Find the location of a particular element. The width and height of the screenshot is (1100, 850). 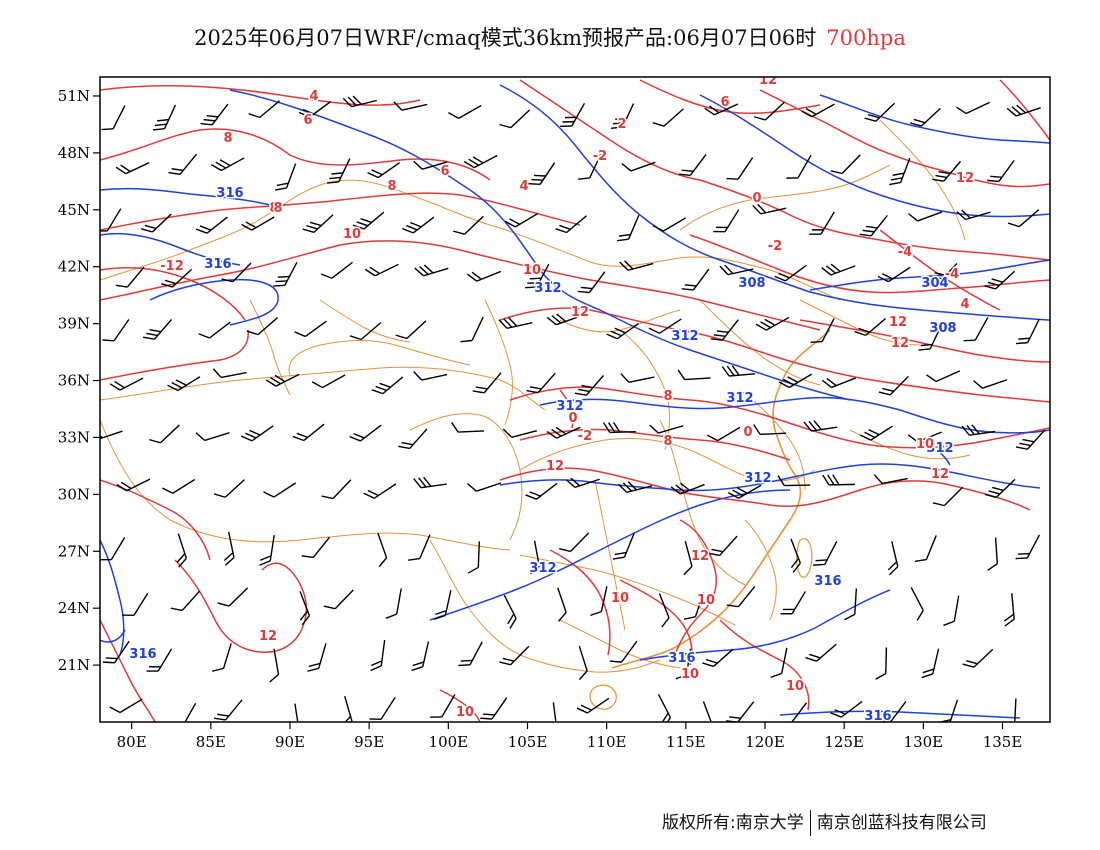

temperature-contour-label: 6 is located at coordinates (307, 120).